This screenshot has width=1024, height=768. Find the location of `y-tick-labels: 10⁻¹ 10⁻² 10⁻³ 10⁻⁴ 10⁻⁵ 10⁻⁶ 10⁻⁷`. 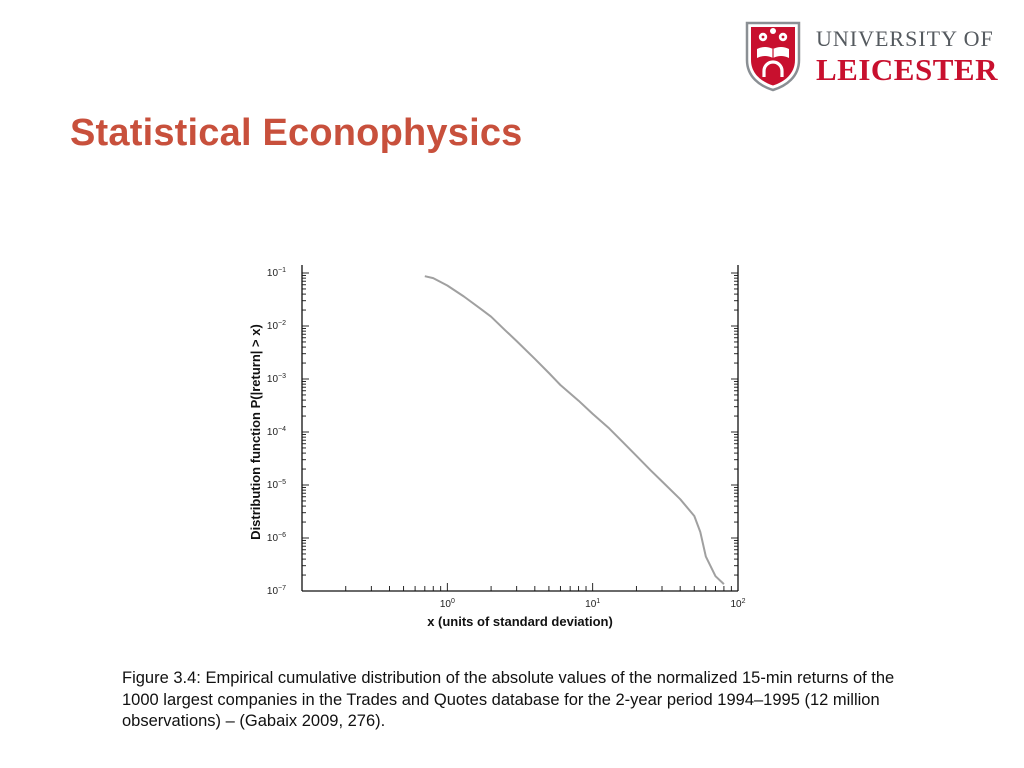

y-tick-labels: 10⁻¹ 10⁻² 10⁻³ 10⁻⁴ 10⁻⁵ 10⁻⁶ 10⁻⁷ is located at coordinates (276, 432).